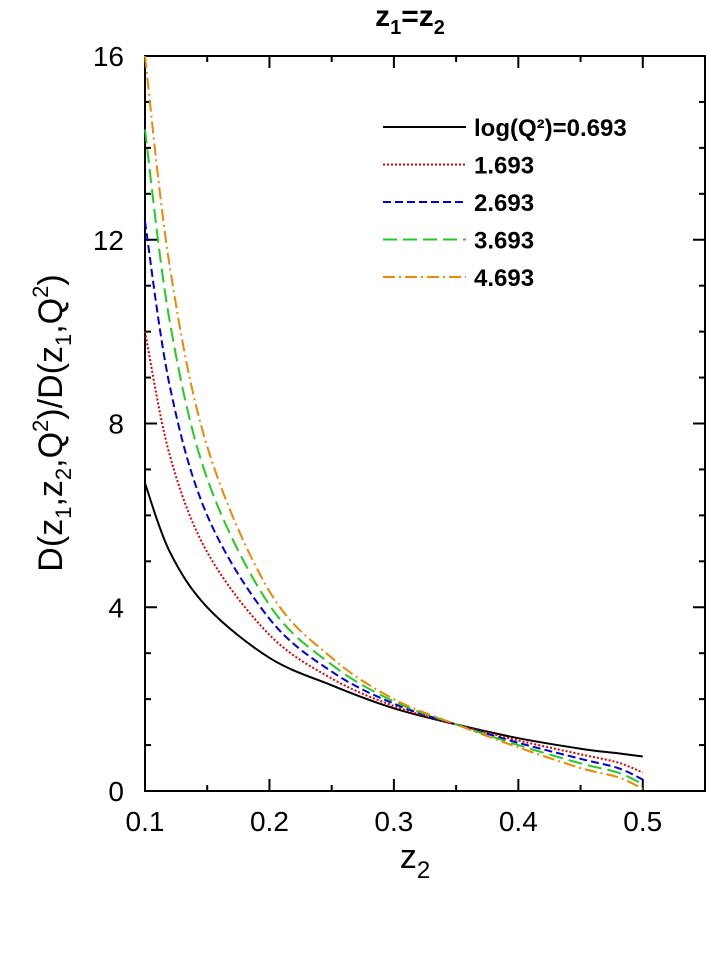  Describe the element at coordinates (108, 240) in the screenshot. I see `y-tick-label: 12` at that location.